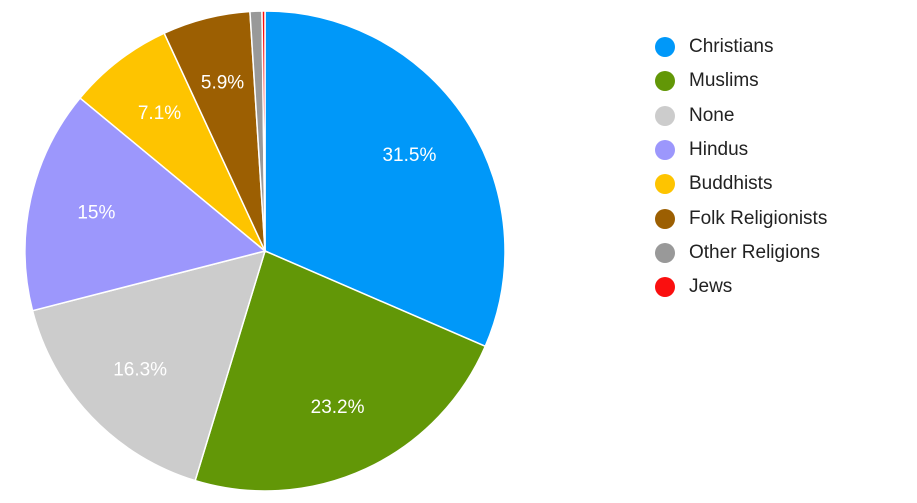 This screenshot has width=917, height=503. Describe the element at coordinates (338, 407) in the screenshot. I see `slice-label-muslims: 23.2%` at that location.